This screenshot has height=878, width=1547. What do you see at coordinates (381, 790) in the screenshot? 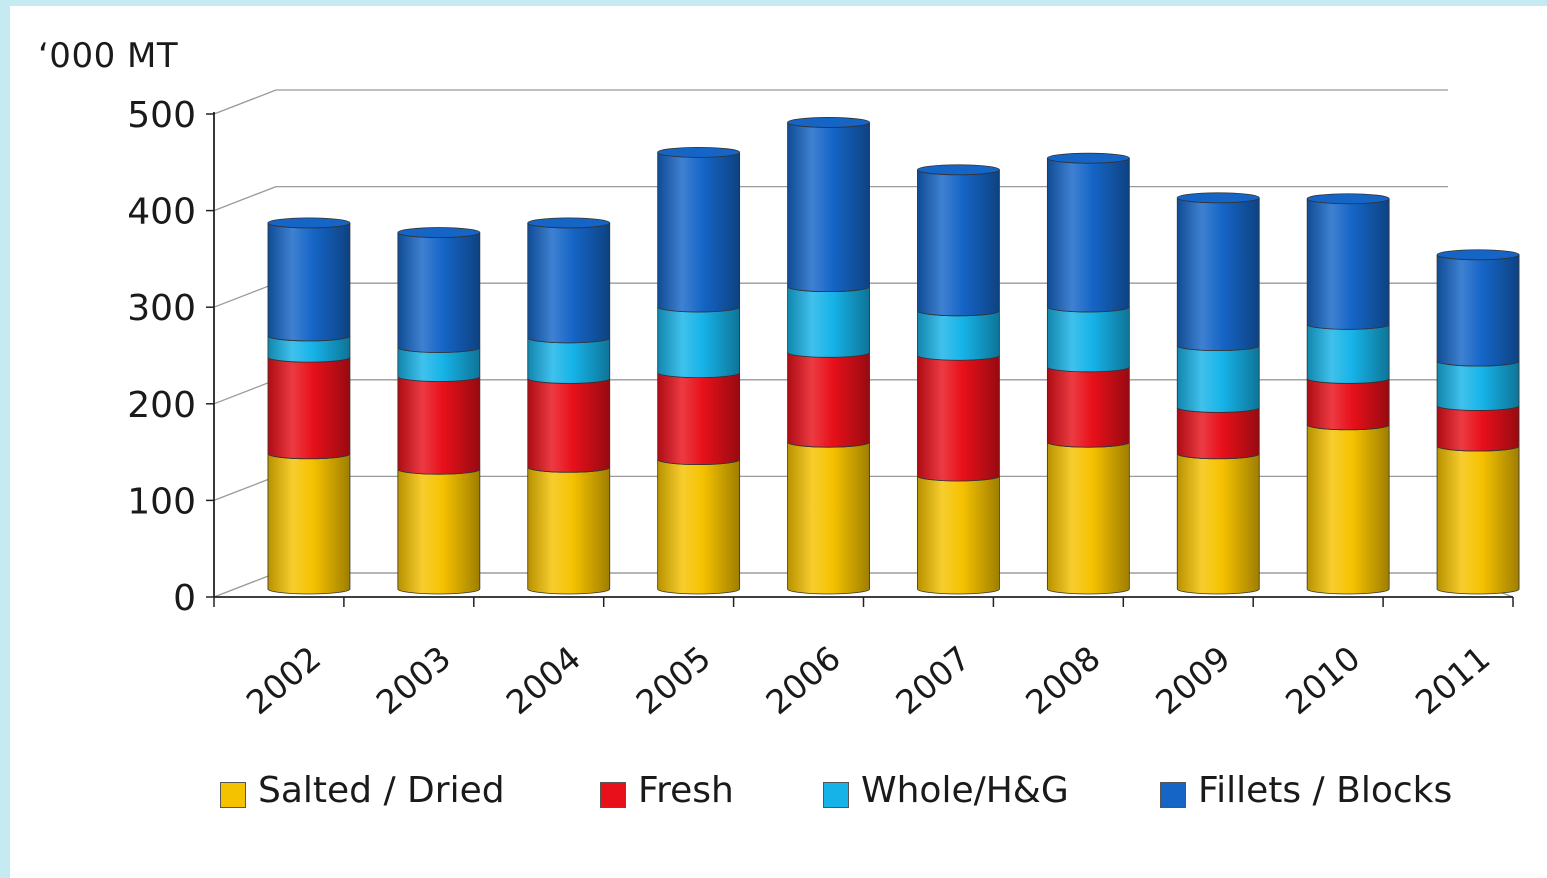
I see `legend-label: Salted / Dried` at bounding box center [381, 790].